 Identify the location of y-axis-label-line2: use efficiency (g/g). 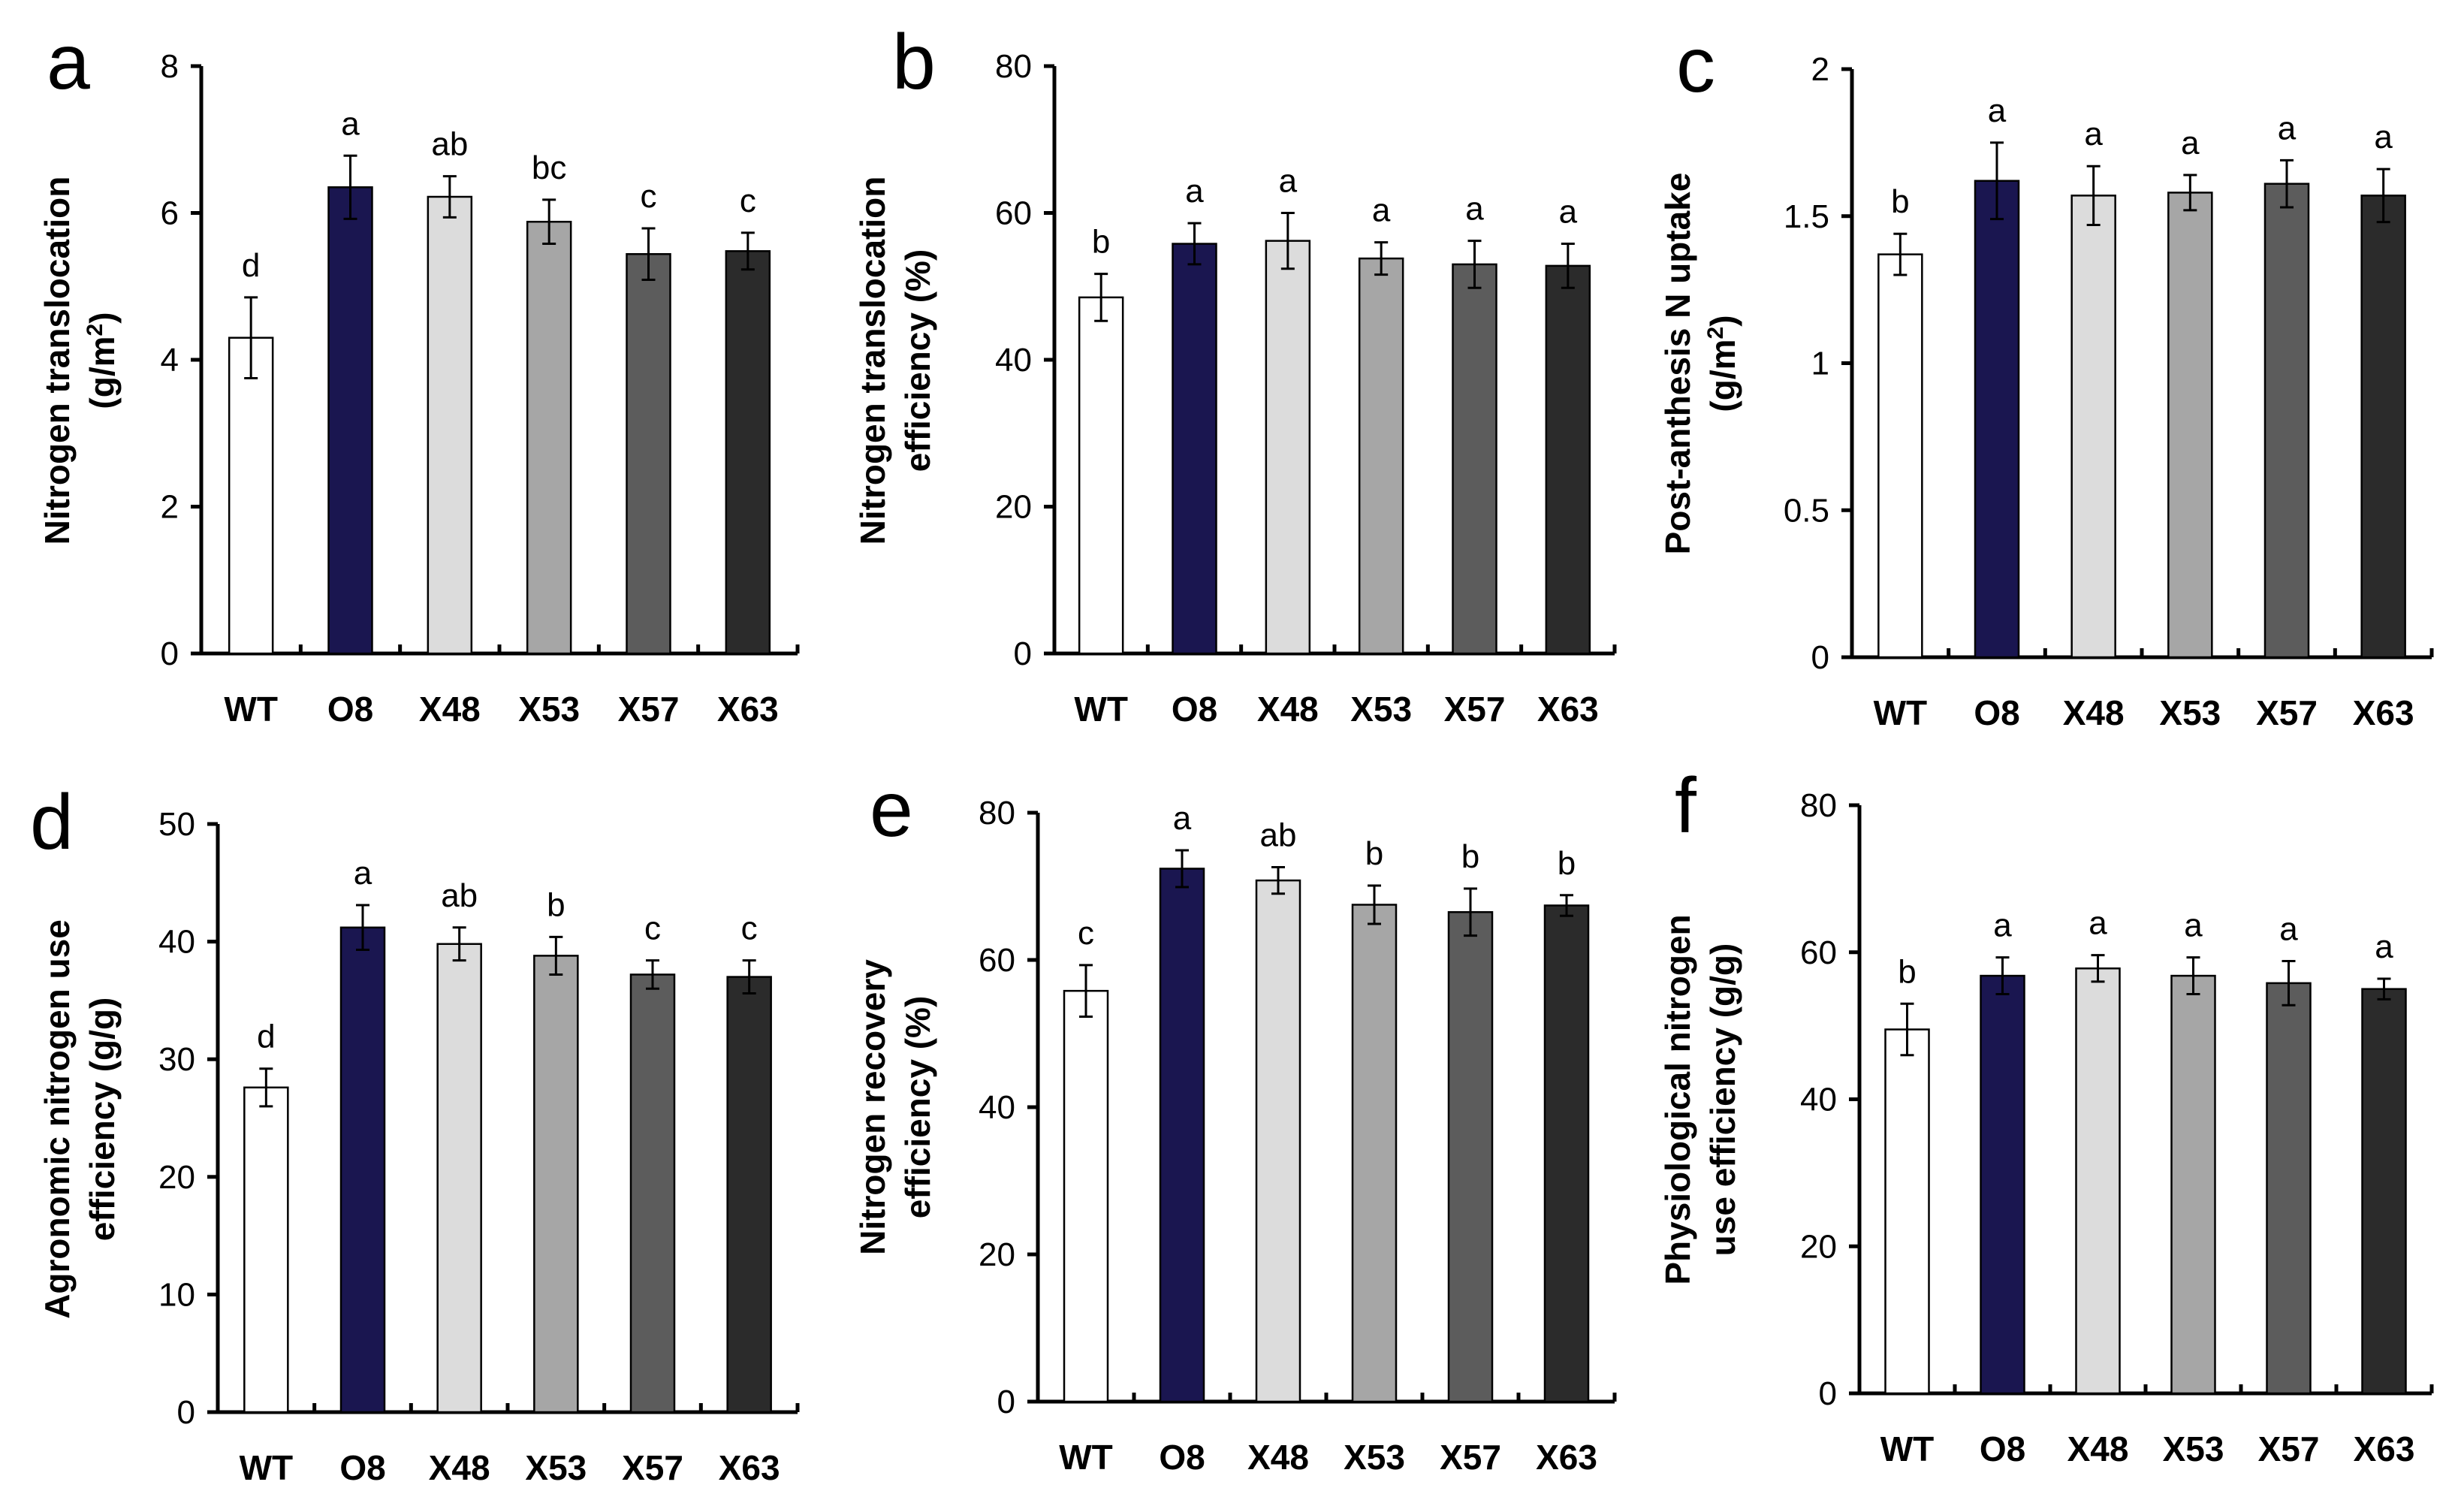
(1722, 1100).